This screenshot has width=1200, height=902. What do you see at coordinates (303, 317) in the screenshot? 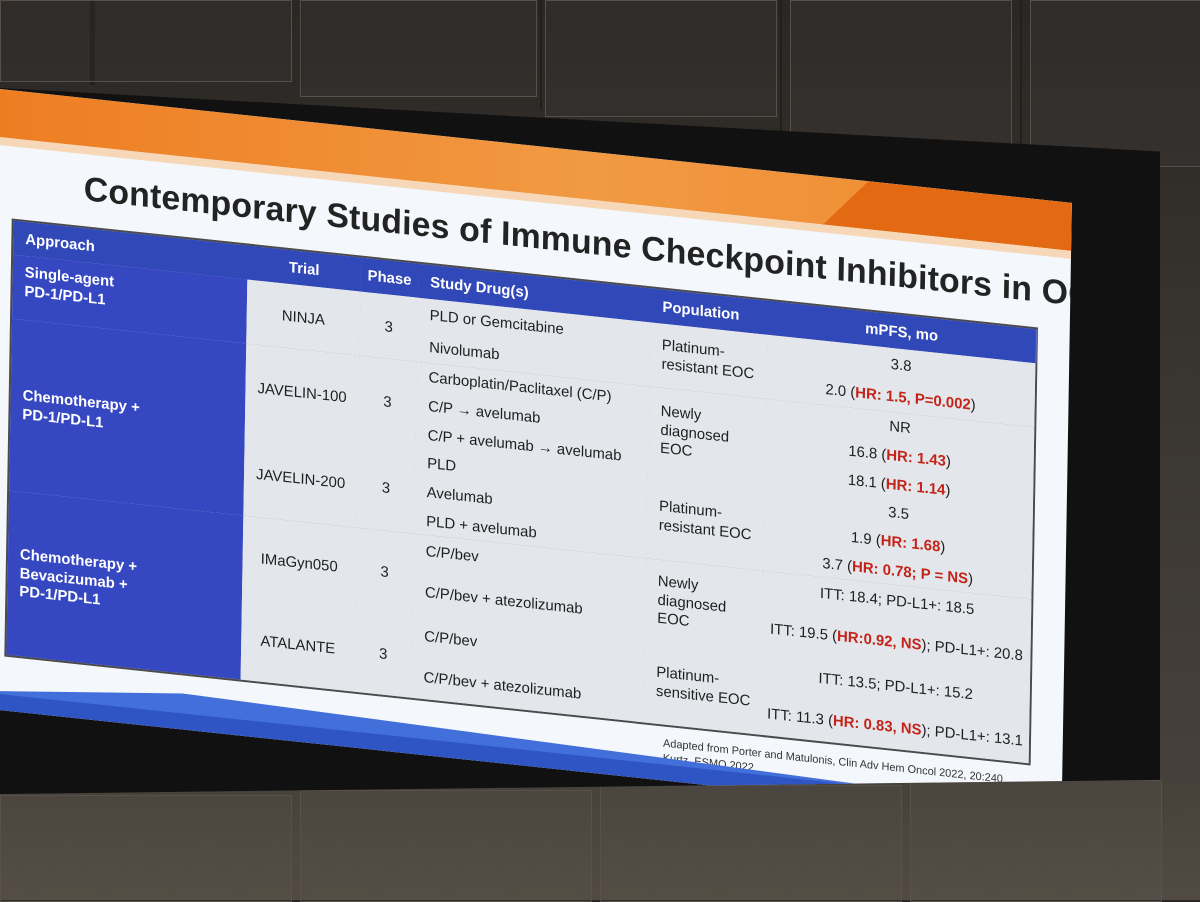
I see `trial-ninja: NINJA` at bounding box center [303, 317].